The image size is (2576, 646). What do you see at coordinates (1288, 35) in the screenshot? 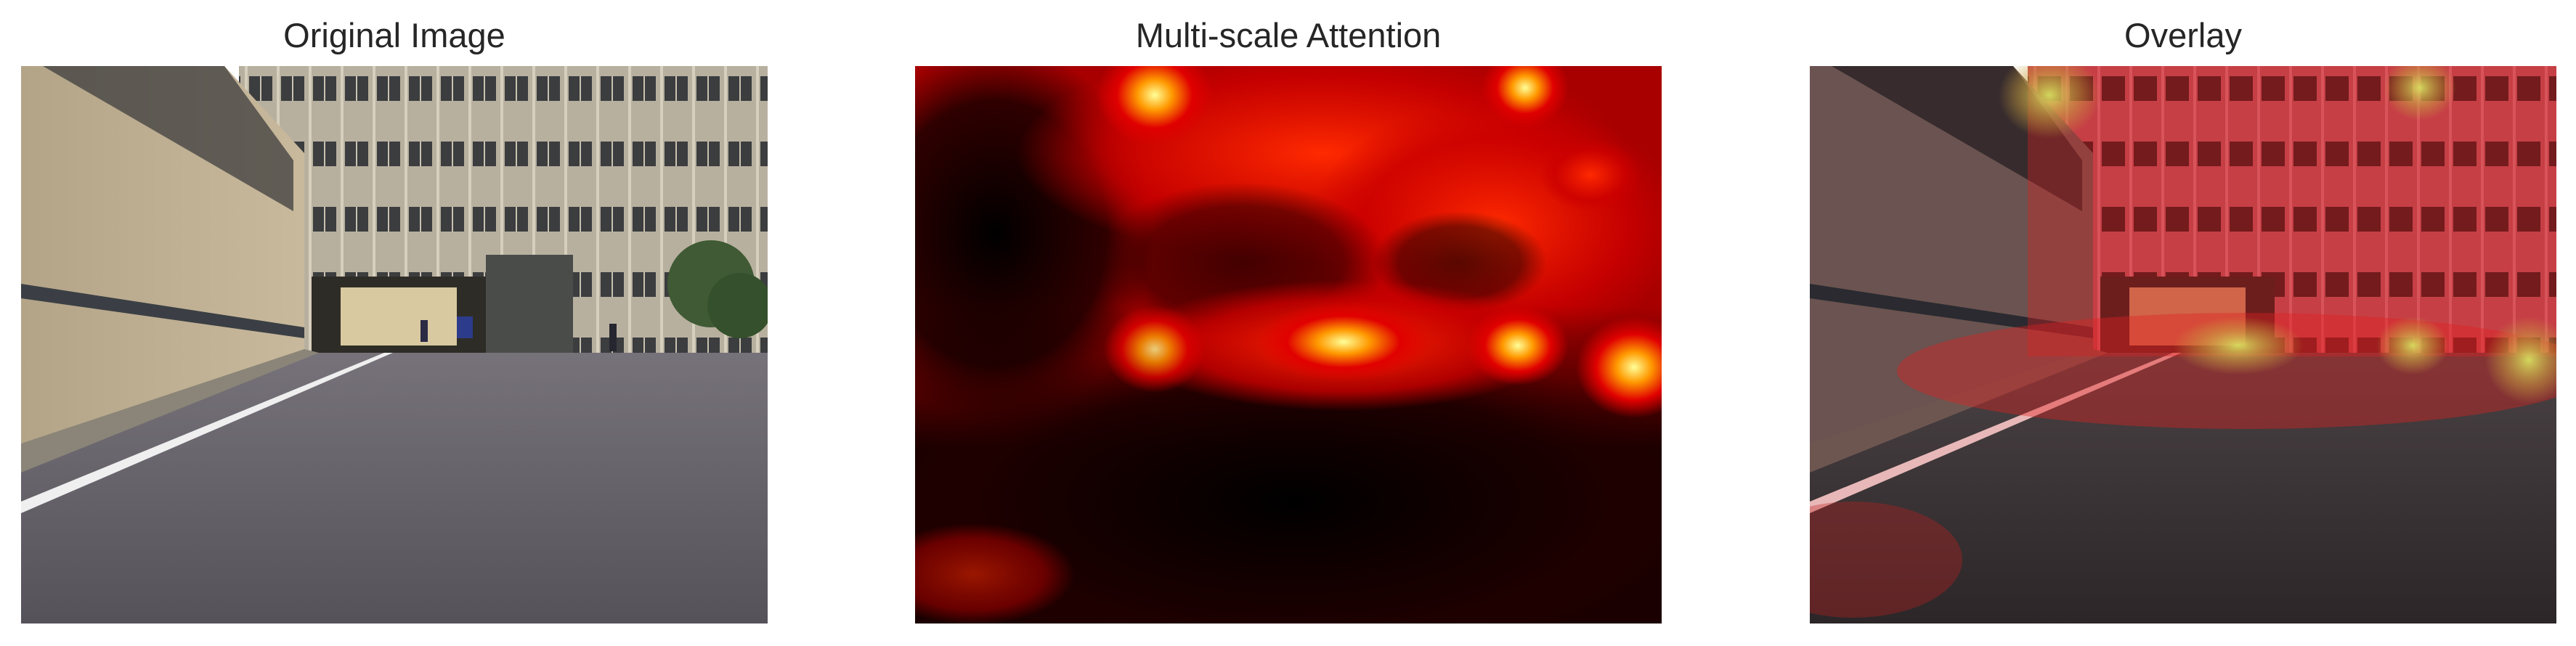
I see `panel-title: Multi-scale Attention` at bounding box center [1288, 35].